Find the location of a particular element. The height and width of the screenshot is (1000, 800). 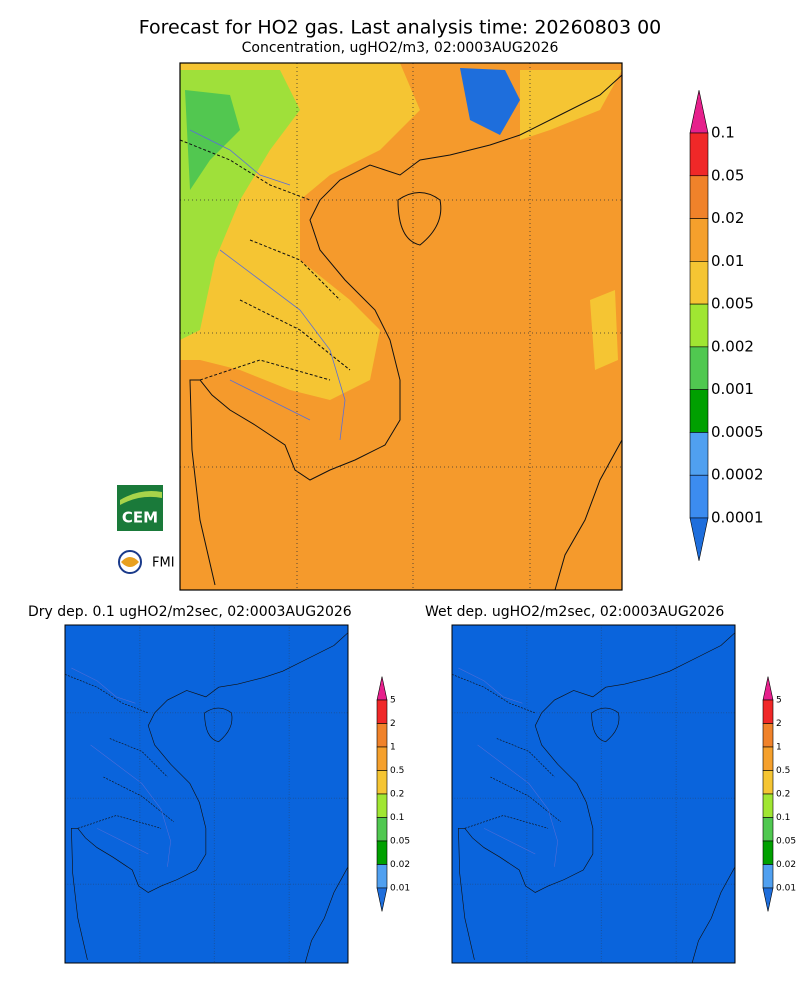

colorbar-label: 0.0005 is located at coordinates (737, 432).